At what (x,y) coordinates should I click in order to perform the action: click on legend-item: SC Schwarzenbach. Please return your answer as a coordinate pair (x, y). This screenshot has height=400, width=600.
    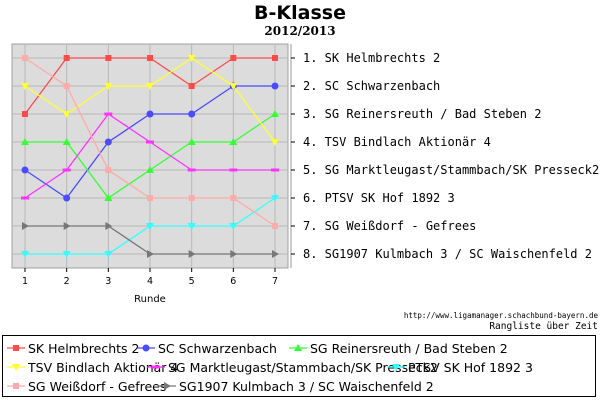
    Looking at the image, I should click on (207, 348).